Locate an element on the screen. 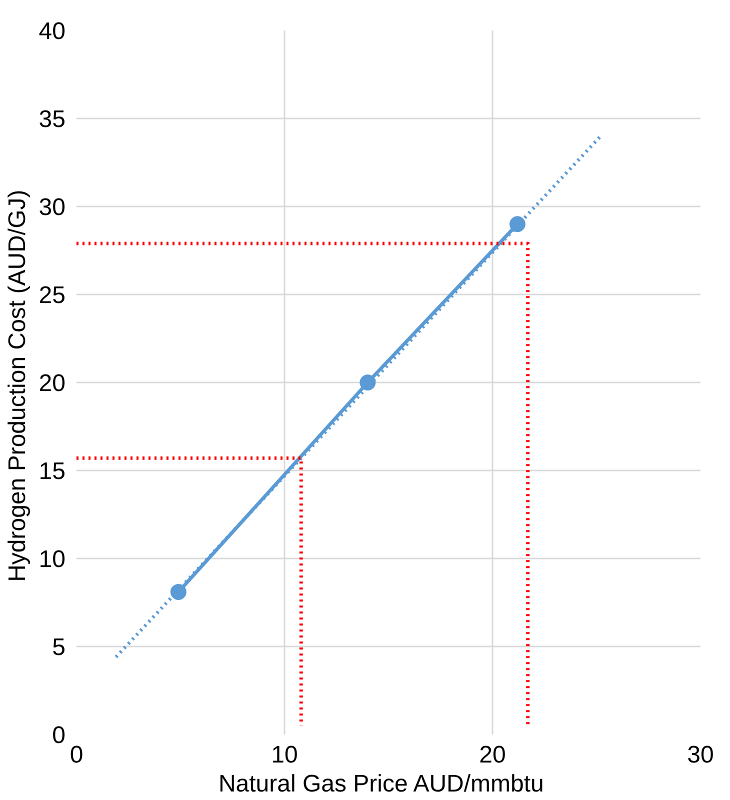  x-tick-label: 20 is located at coordinates (492, 755).